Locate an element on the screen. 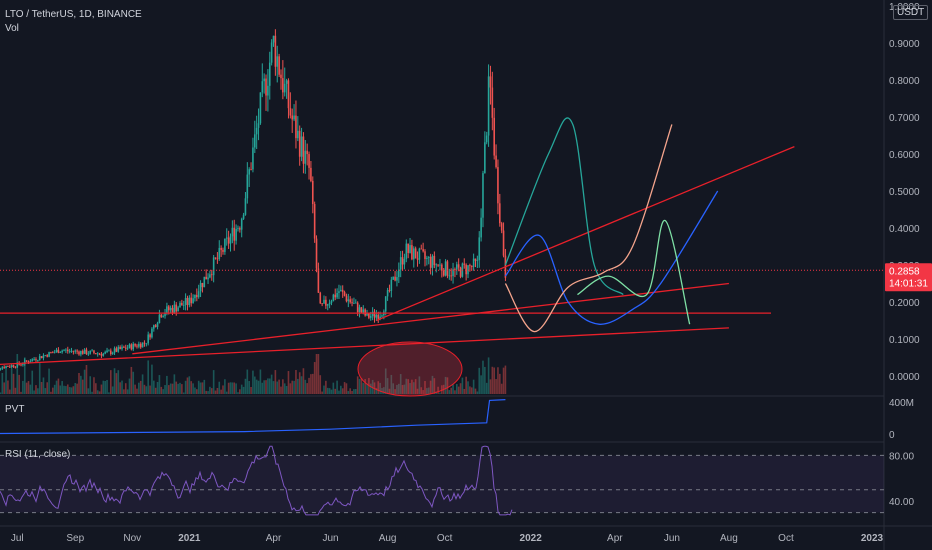  vol-label: Vol is located at coordinates (12, 28).